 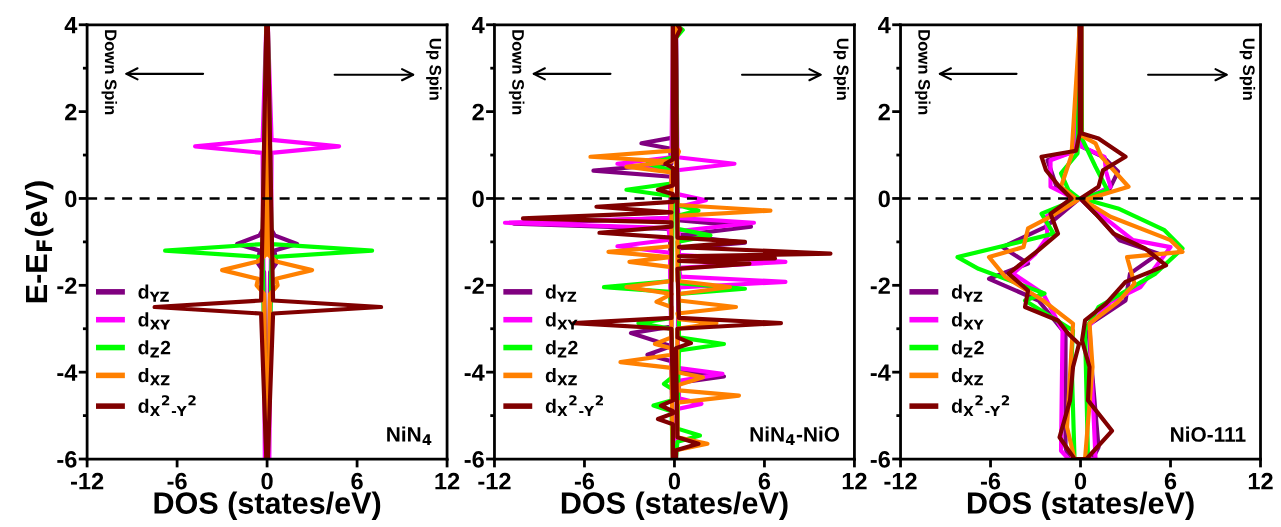 What do you see at coordinates (39, 242) in the screenshot?
I see `y-axis-title: E-E$_{F}$(eV)` at bounding box center [39, 242].